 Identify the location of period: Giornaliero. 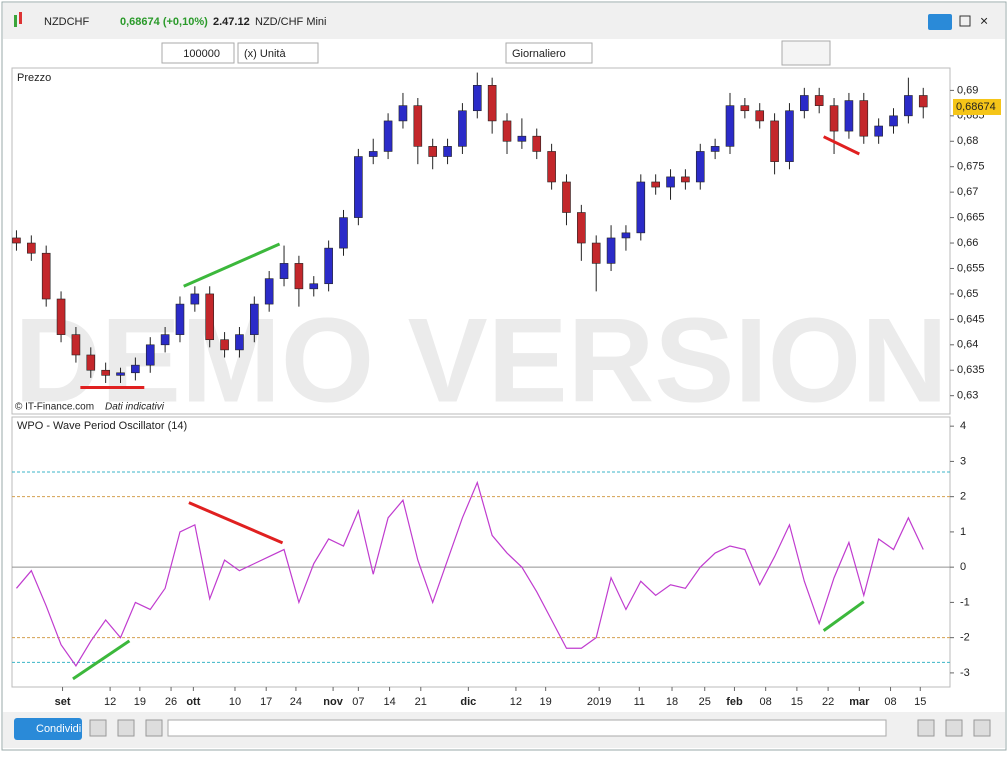
(539, 54).